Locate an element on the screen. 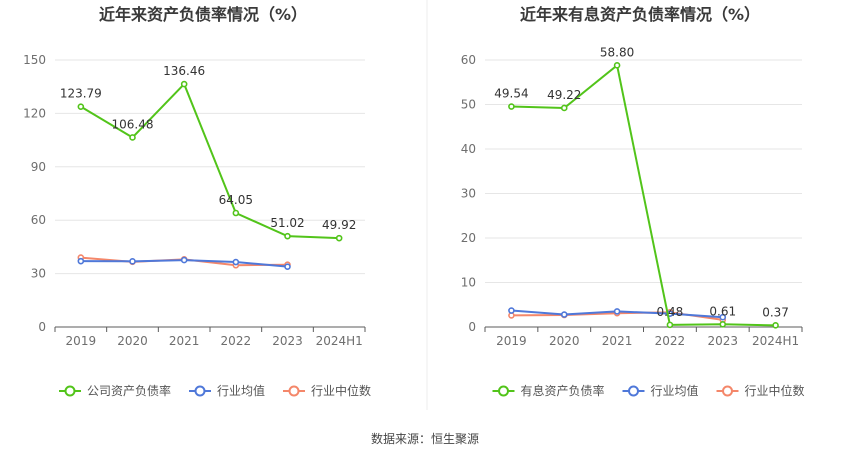 The image size is (850, 459). data-source: 数据来源：恒生聚源 is located at coordinates (425, 438).